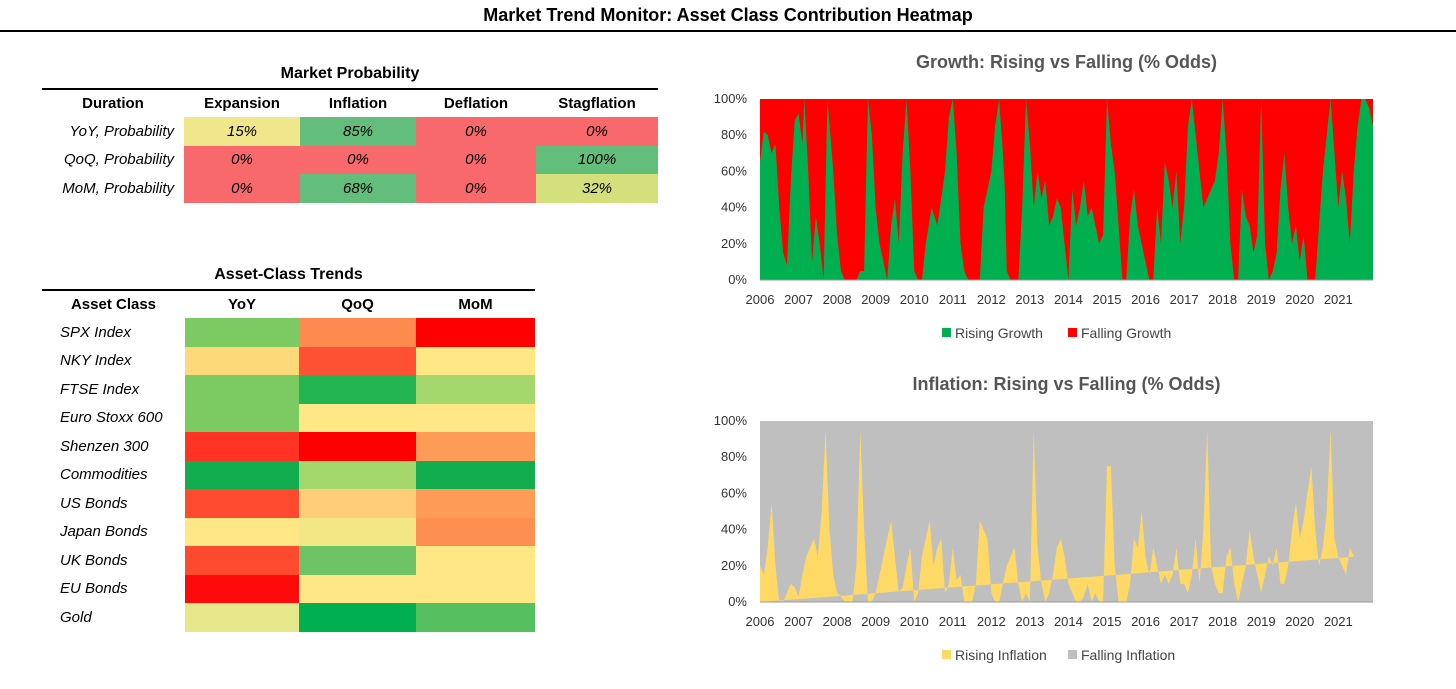 This screenshot has width=1456, height=689. Describe the element at coordinates (597, 188) in the screenshot. I see `probability-cell: 32%` at that location.